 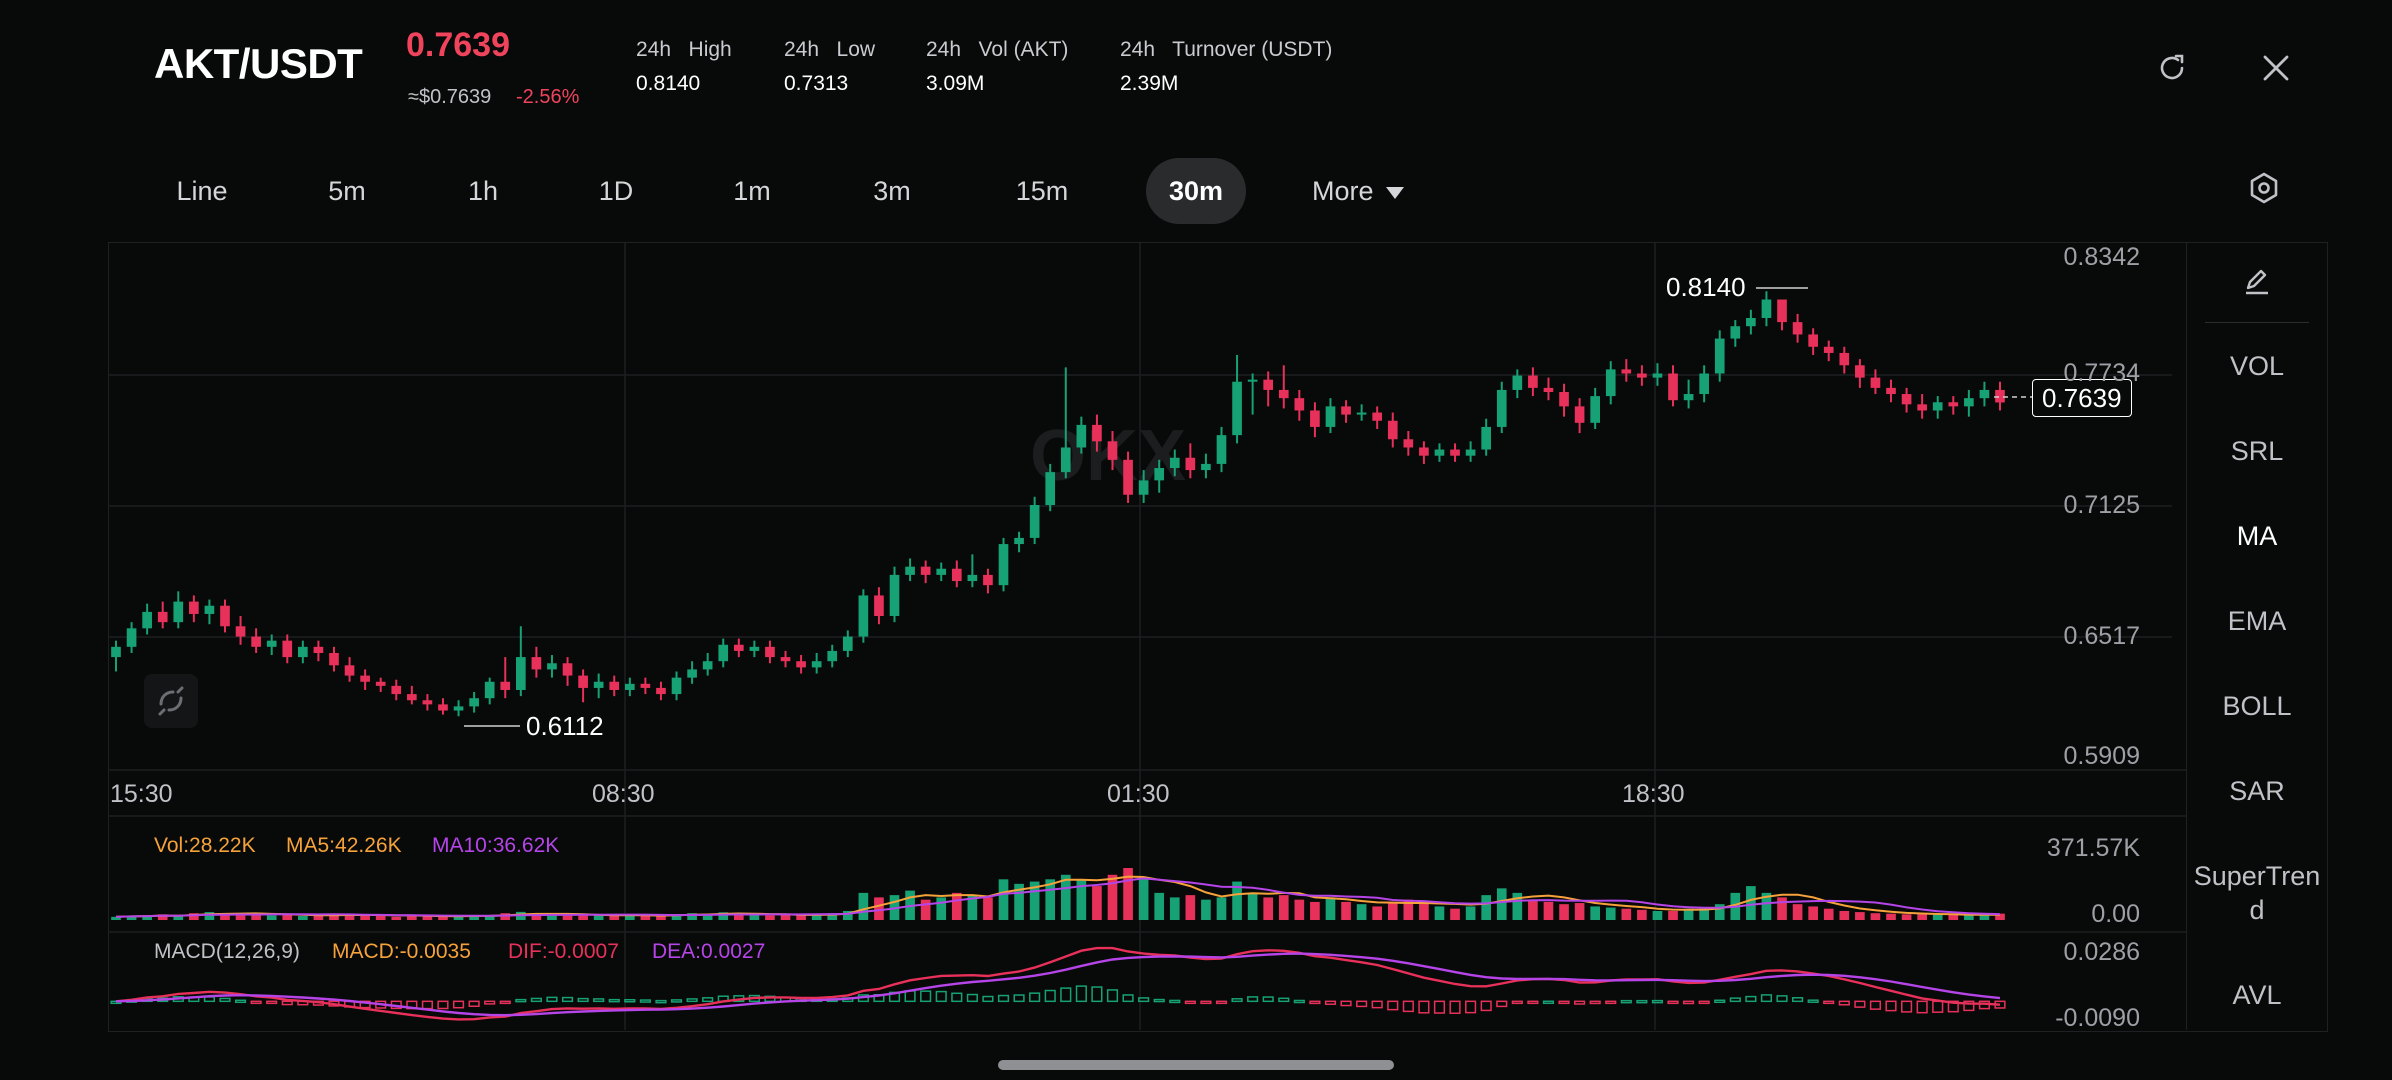 What do you see at coordinates (227, 951) in the screenshot?
I see `macd-legend-title: MACD(12,26,9)` at bounding box center [227, 951].